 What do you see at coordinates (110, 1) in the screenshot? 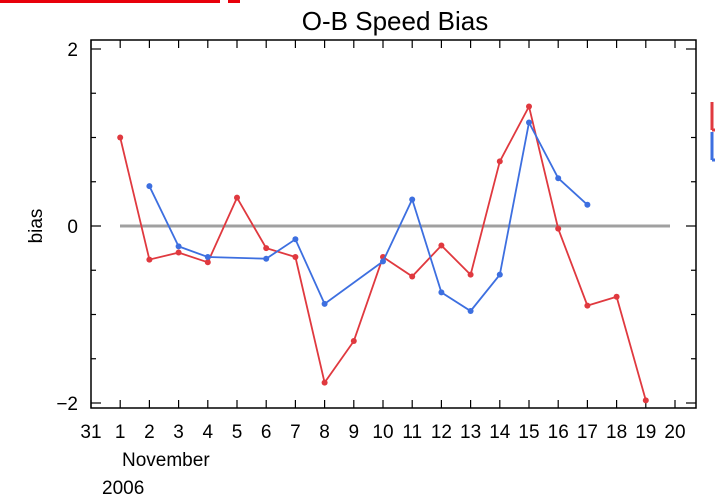
I see `header-fragment-line` at bounding box center [110, 1].